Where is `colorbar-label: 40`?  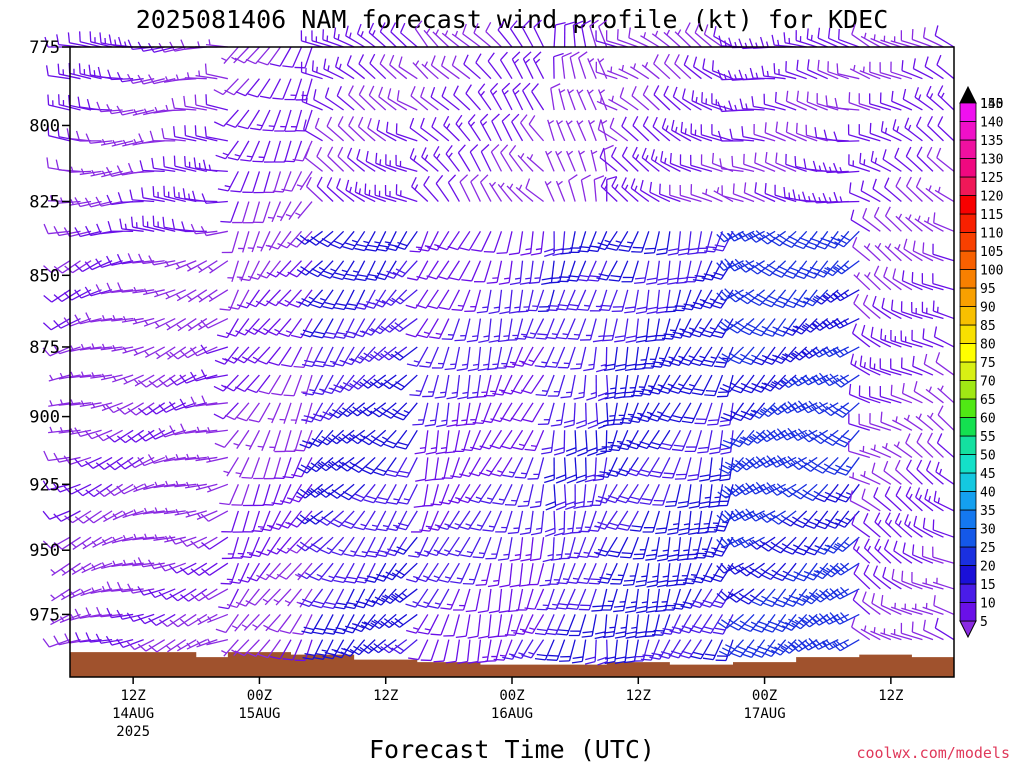 colorbar-label: 40 is located at coordinates (988, 493).